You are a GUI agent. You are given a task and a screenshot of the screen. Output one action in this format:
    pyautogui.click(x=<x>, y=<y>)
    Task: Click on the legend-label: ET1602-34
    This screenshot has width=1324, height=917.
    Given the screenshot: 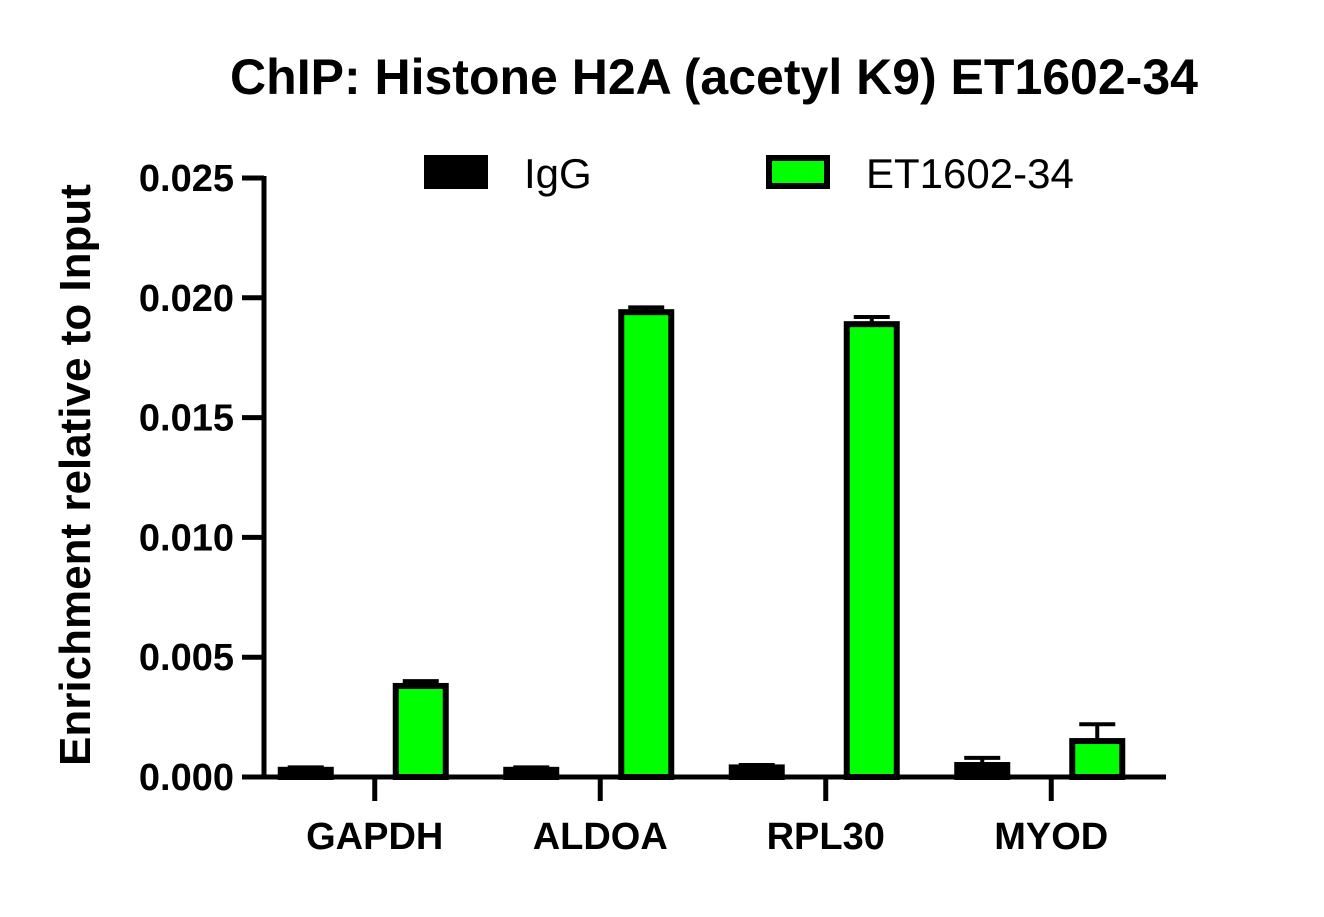 What is the action you would take?
    pyautogui.click(x=970, y=173)
    